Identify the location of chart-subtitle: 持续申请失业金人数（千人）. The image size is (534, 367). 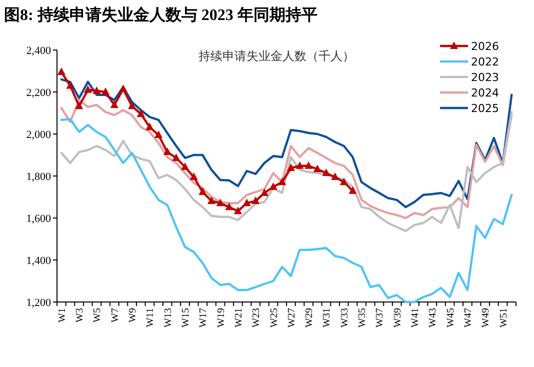
(276, 56).